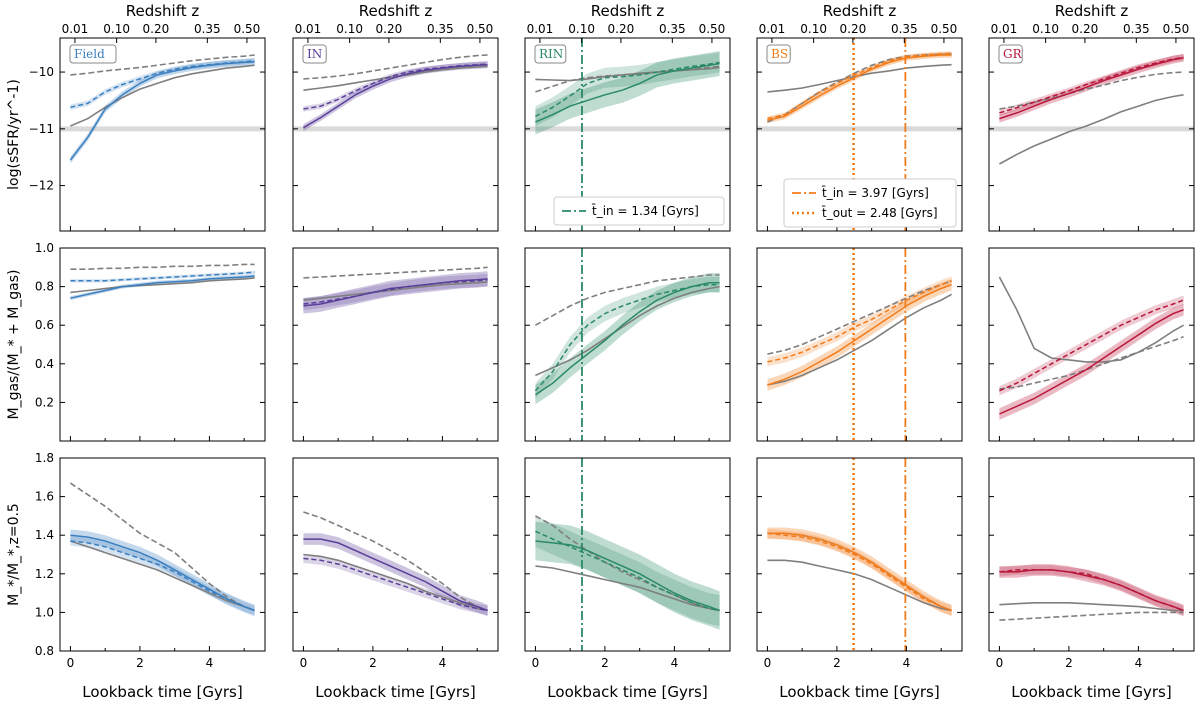  What do you see at coordinates (14, 344) in the screenshot?
I see `y-axis-label-mgas: M_gas/(M_* + M_gas)` at bounding box center [14, 344].